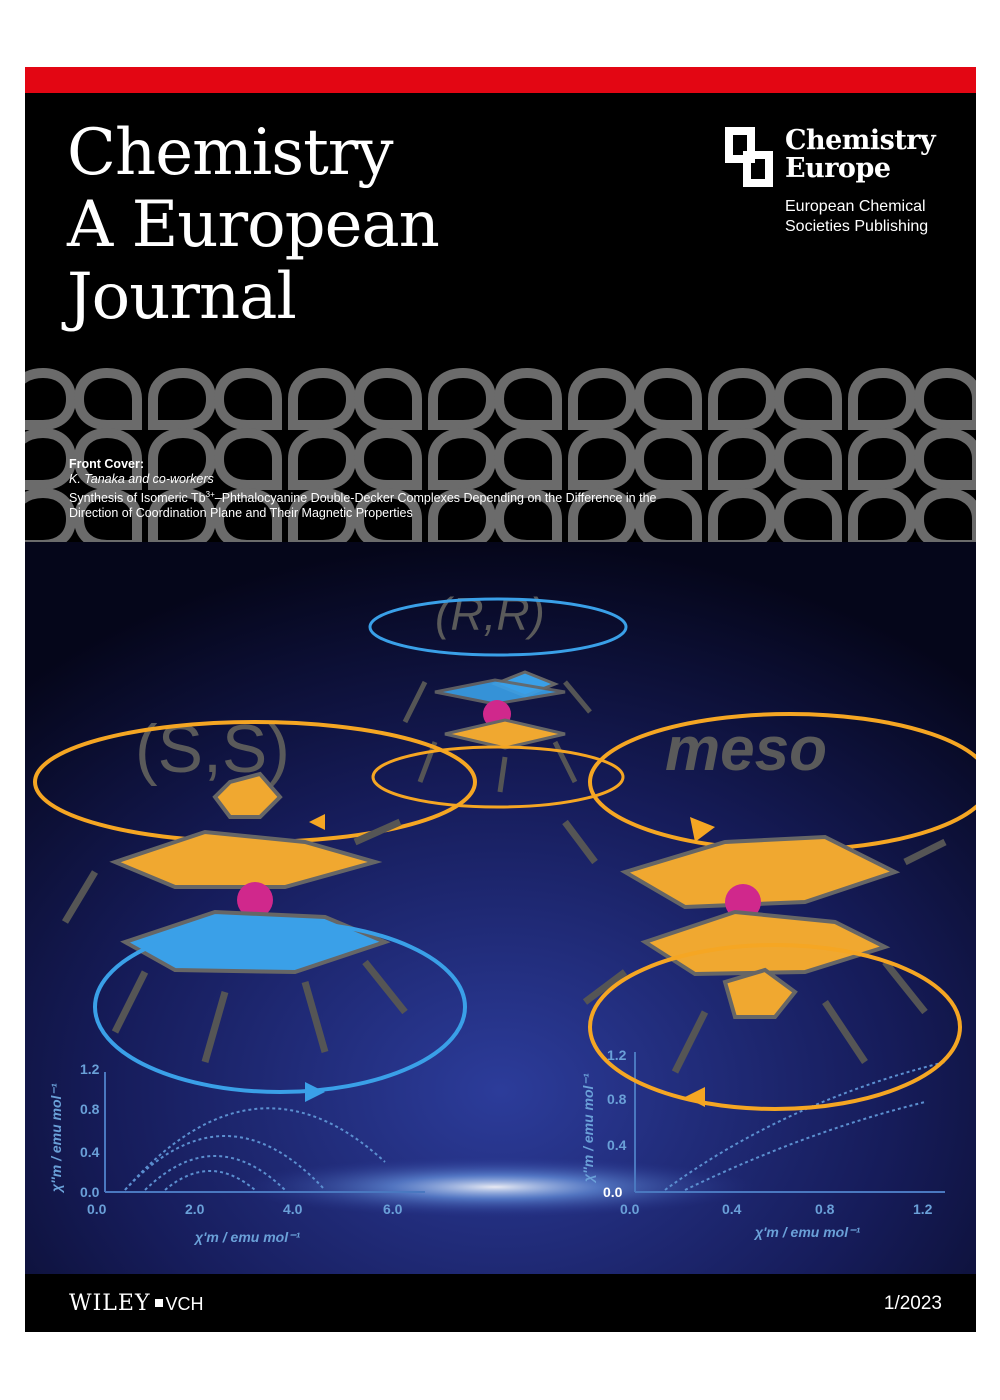  I want to click on left-ytick-0: 0.0, so click(90, 1192).